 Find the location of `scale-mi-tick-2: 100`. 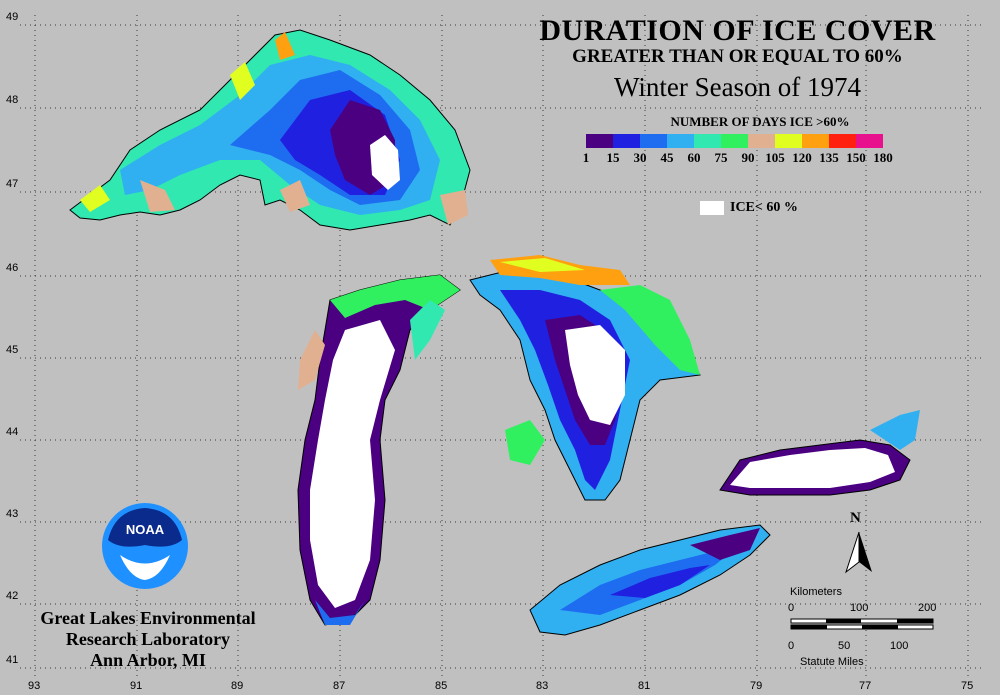

scale-mi-tick-2: 100 is located at coordinates (899, 646).